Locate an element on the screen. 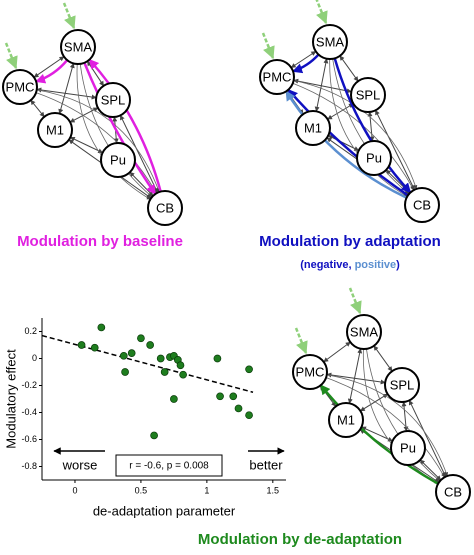 The height and width of the screenshot is (555, 474). network-subtitle: (negative, positive) is located at coordinates (350, 265).